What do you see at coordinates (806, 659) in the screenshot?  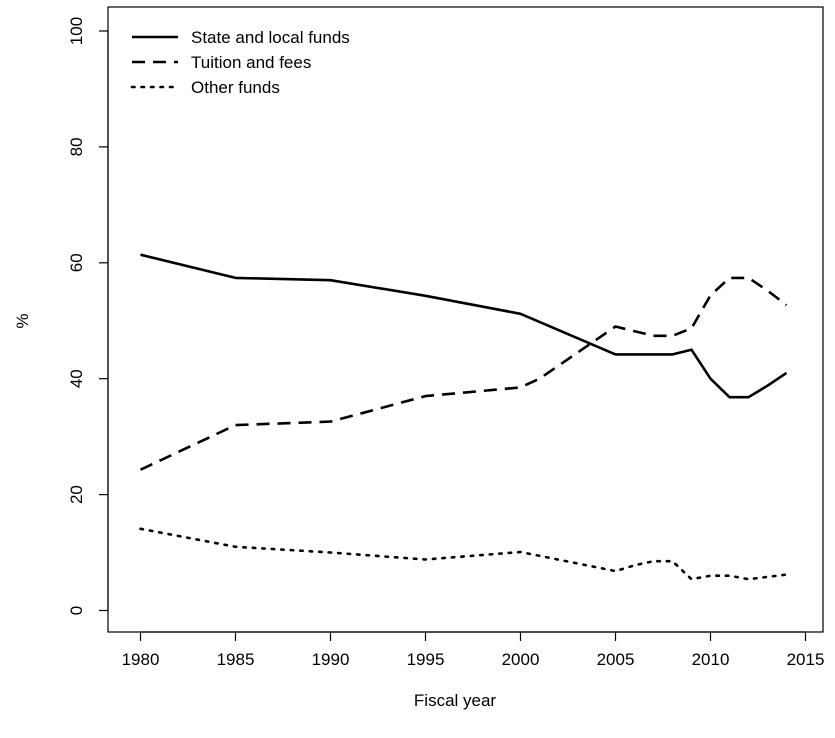 I see `x-tick-label: 2015` at bounding box center [806, 659].